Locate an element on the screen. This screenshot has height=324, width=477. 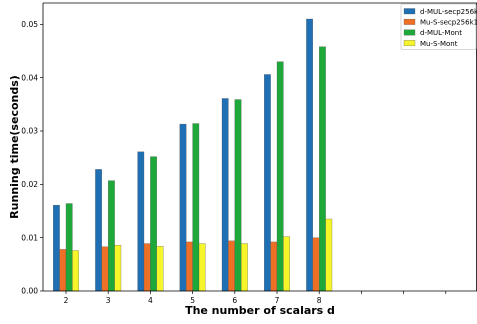
y-tick-label: 0.03 is located at coordinates (29, 131).